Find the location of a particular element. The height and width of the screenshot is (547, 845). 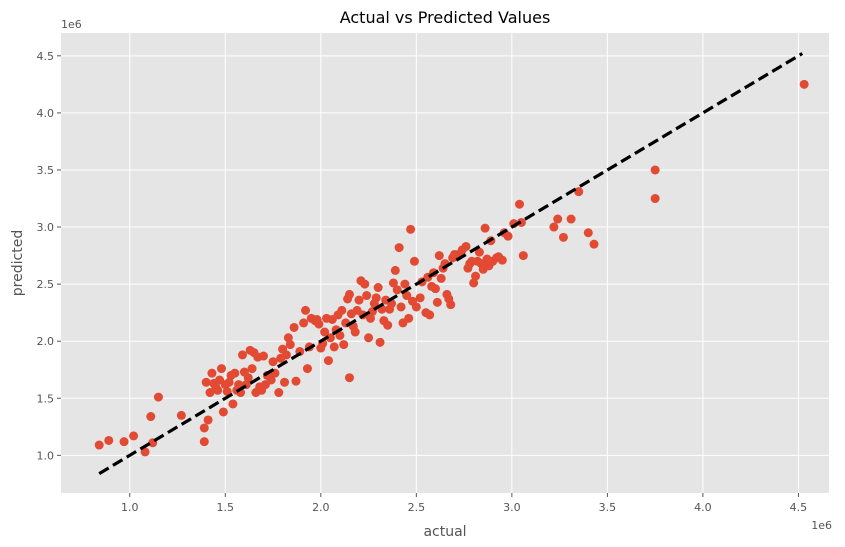

y-tick-label: 1.5 is located at coordinates (46, 398).